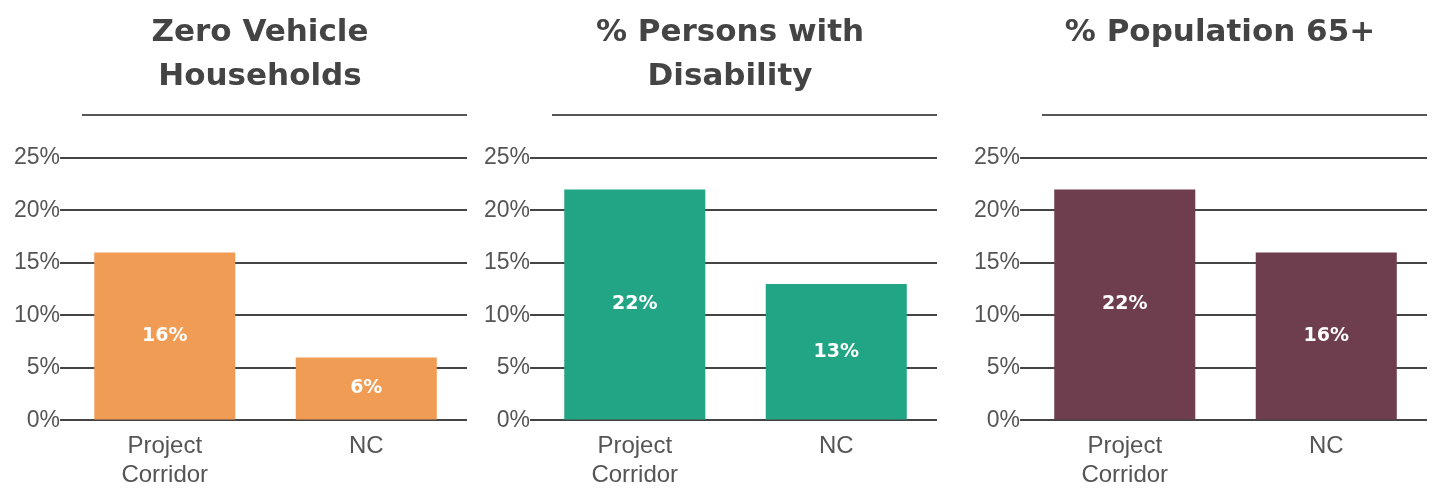 This screenshot has height=494, width=1440. I want to click on data-label: 13%, so click(836, 349).